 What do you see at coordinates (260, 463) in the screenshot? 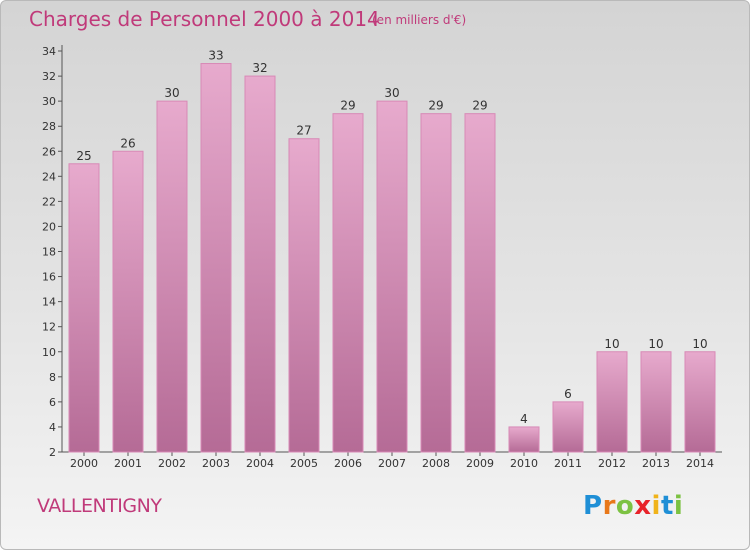
I see `x-tick-label: 2004` at bounding box center [260, 463].